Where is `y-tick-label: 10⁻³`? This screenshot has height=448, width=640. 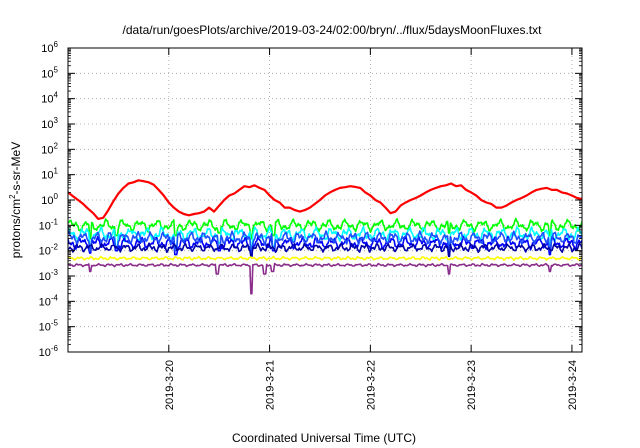
y-tick-label: 10⁻³ is located at coordinates (49, 275).